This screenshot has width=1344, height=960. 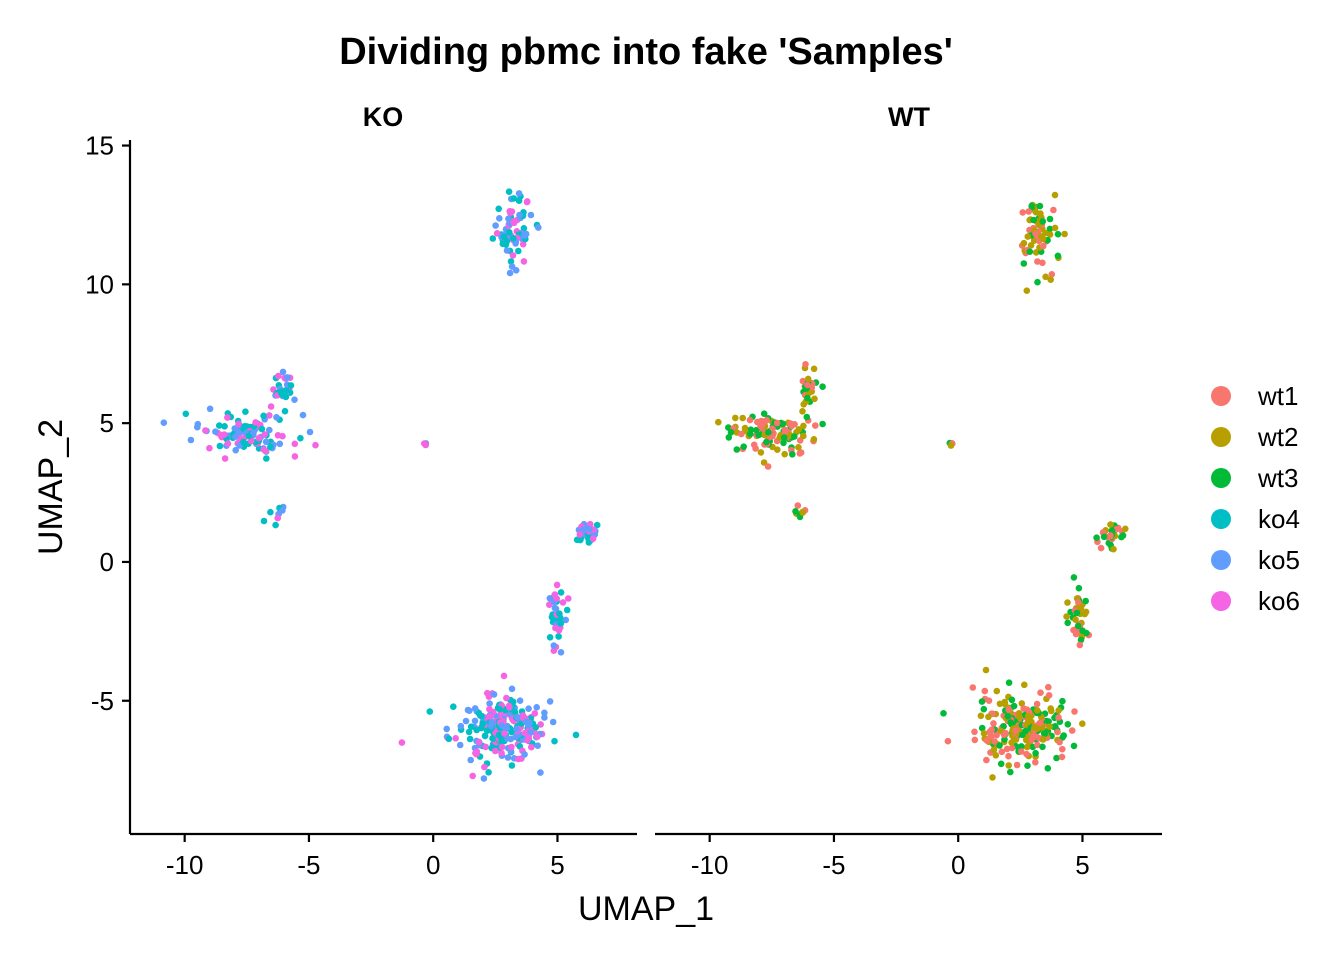 What do you see at coordinates (308, 865) in the screenshot?
I see `x-tick-label: -5` at bounding box center [308, 865].